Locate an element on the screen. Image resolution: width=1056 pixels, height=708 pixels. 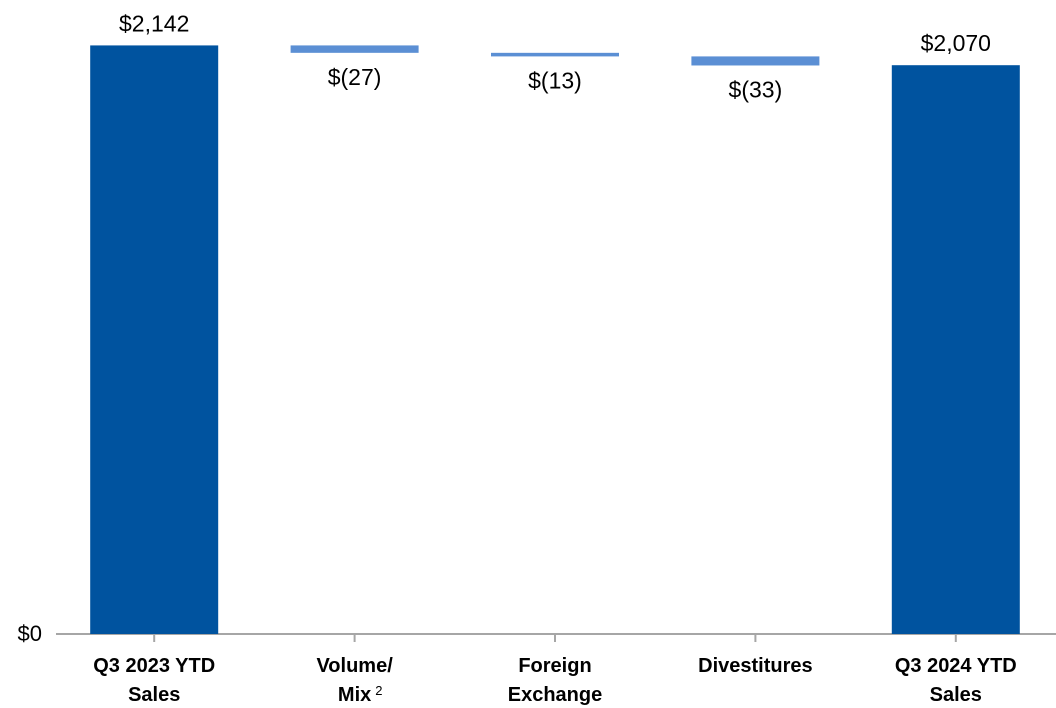
x-tick-label: Foreign is located at coordinates (554, 666).